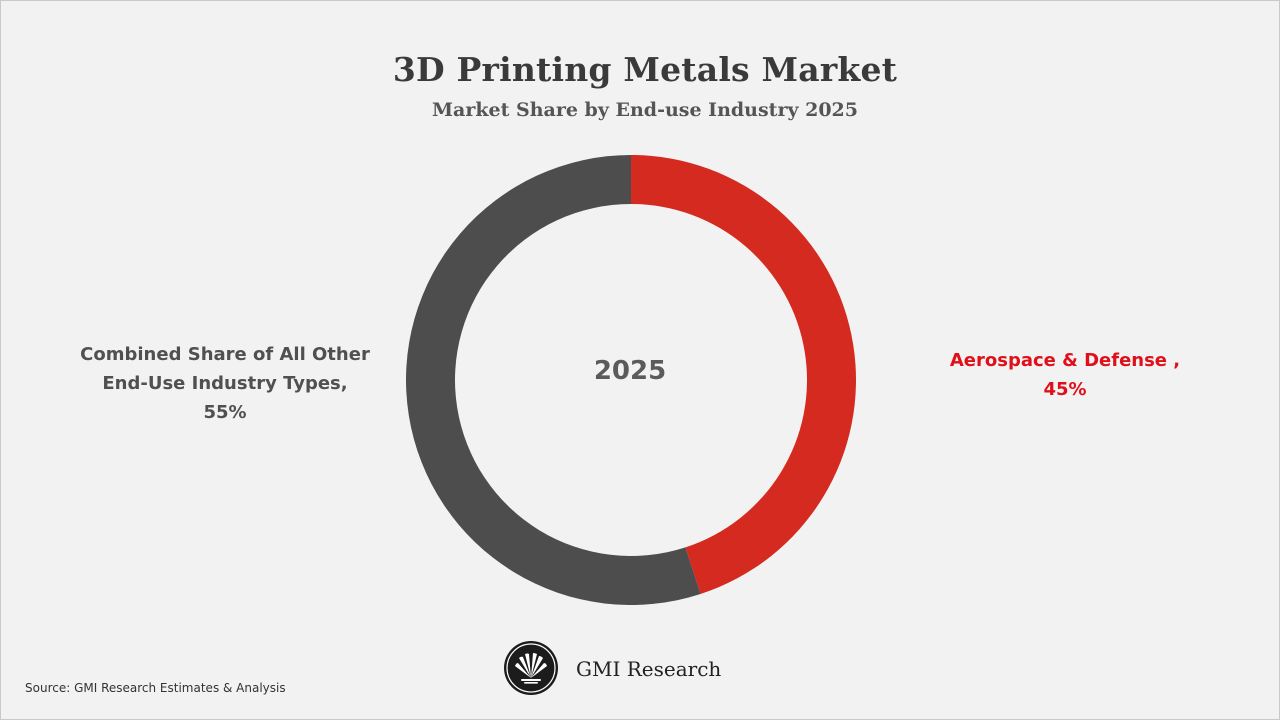 The width and height of the screenshot is (1280, 720). I want to click on slice-label-other-line-2: End-Use Industry Types,, so click(225, 383).